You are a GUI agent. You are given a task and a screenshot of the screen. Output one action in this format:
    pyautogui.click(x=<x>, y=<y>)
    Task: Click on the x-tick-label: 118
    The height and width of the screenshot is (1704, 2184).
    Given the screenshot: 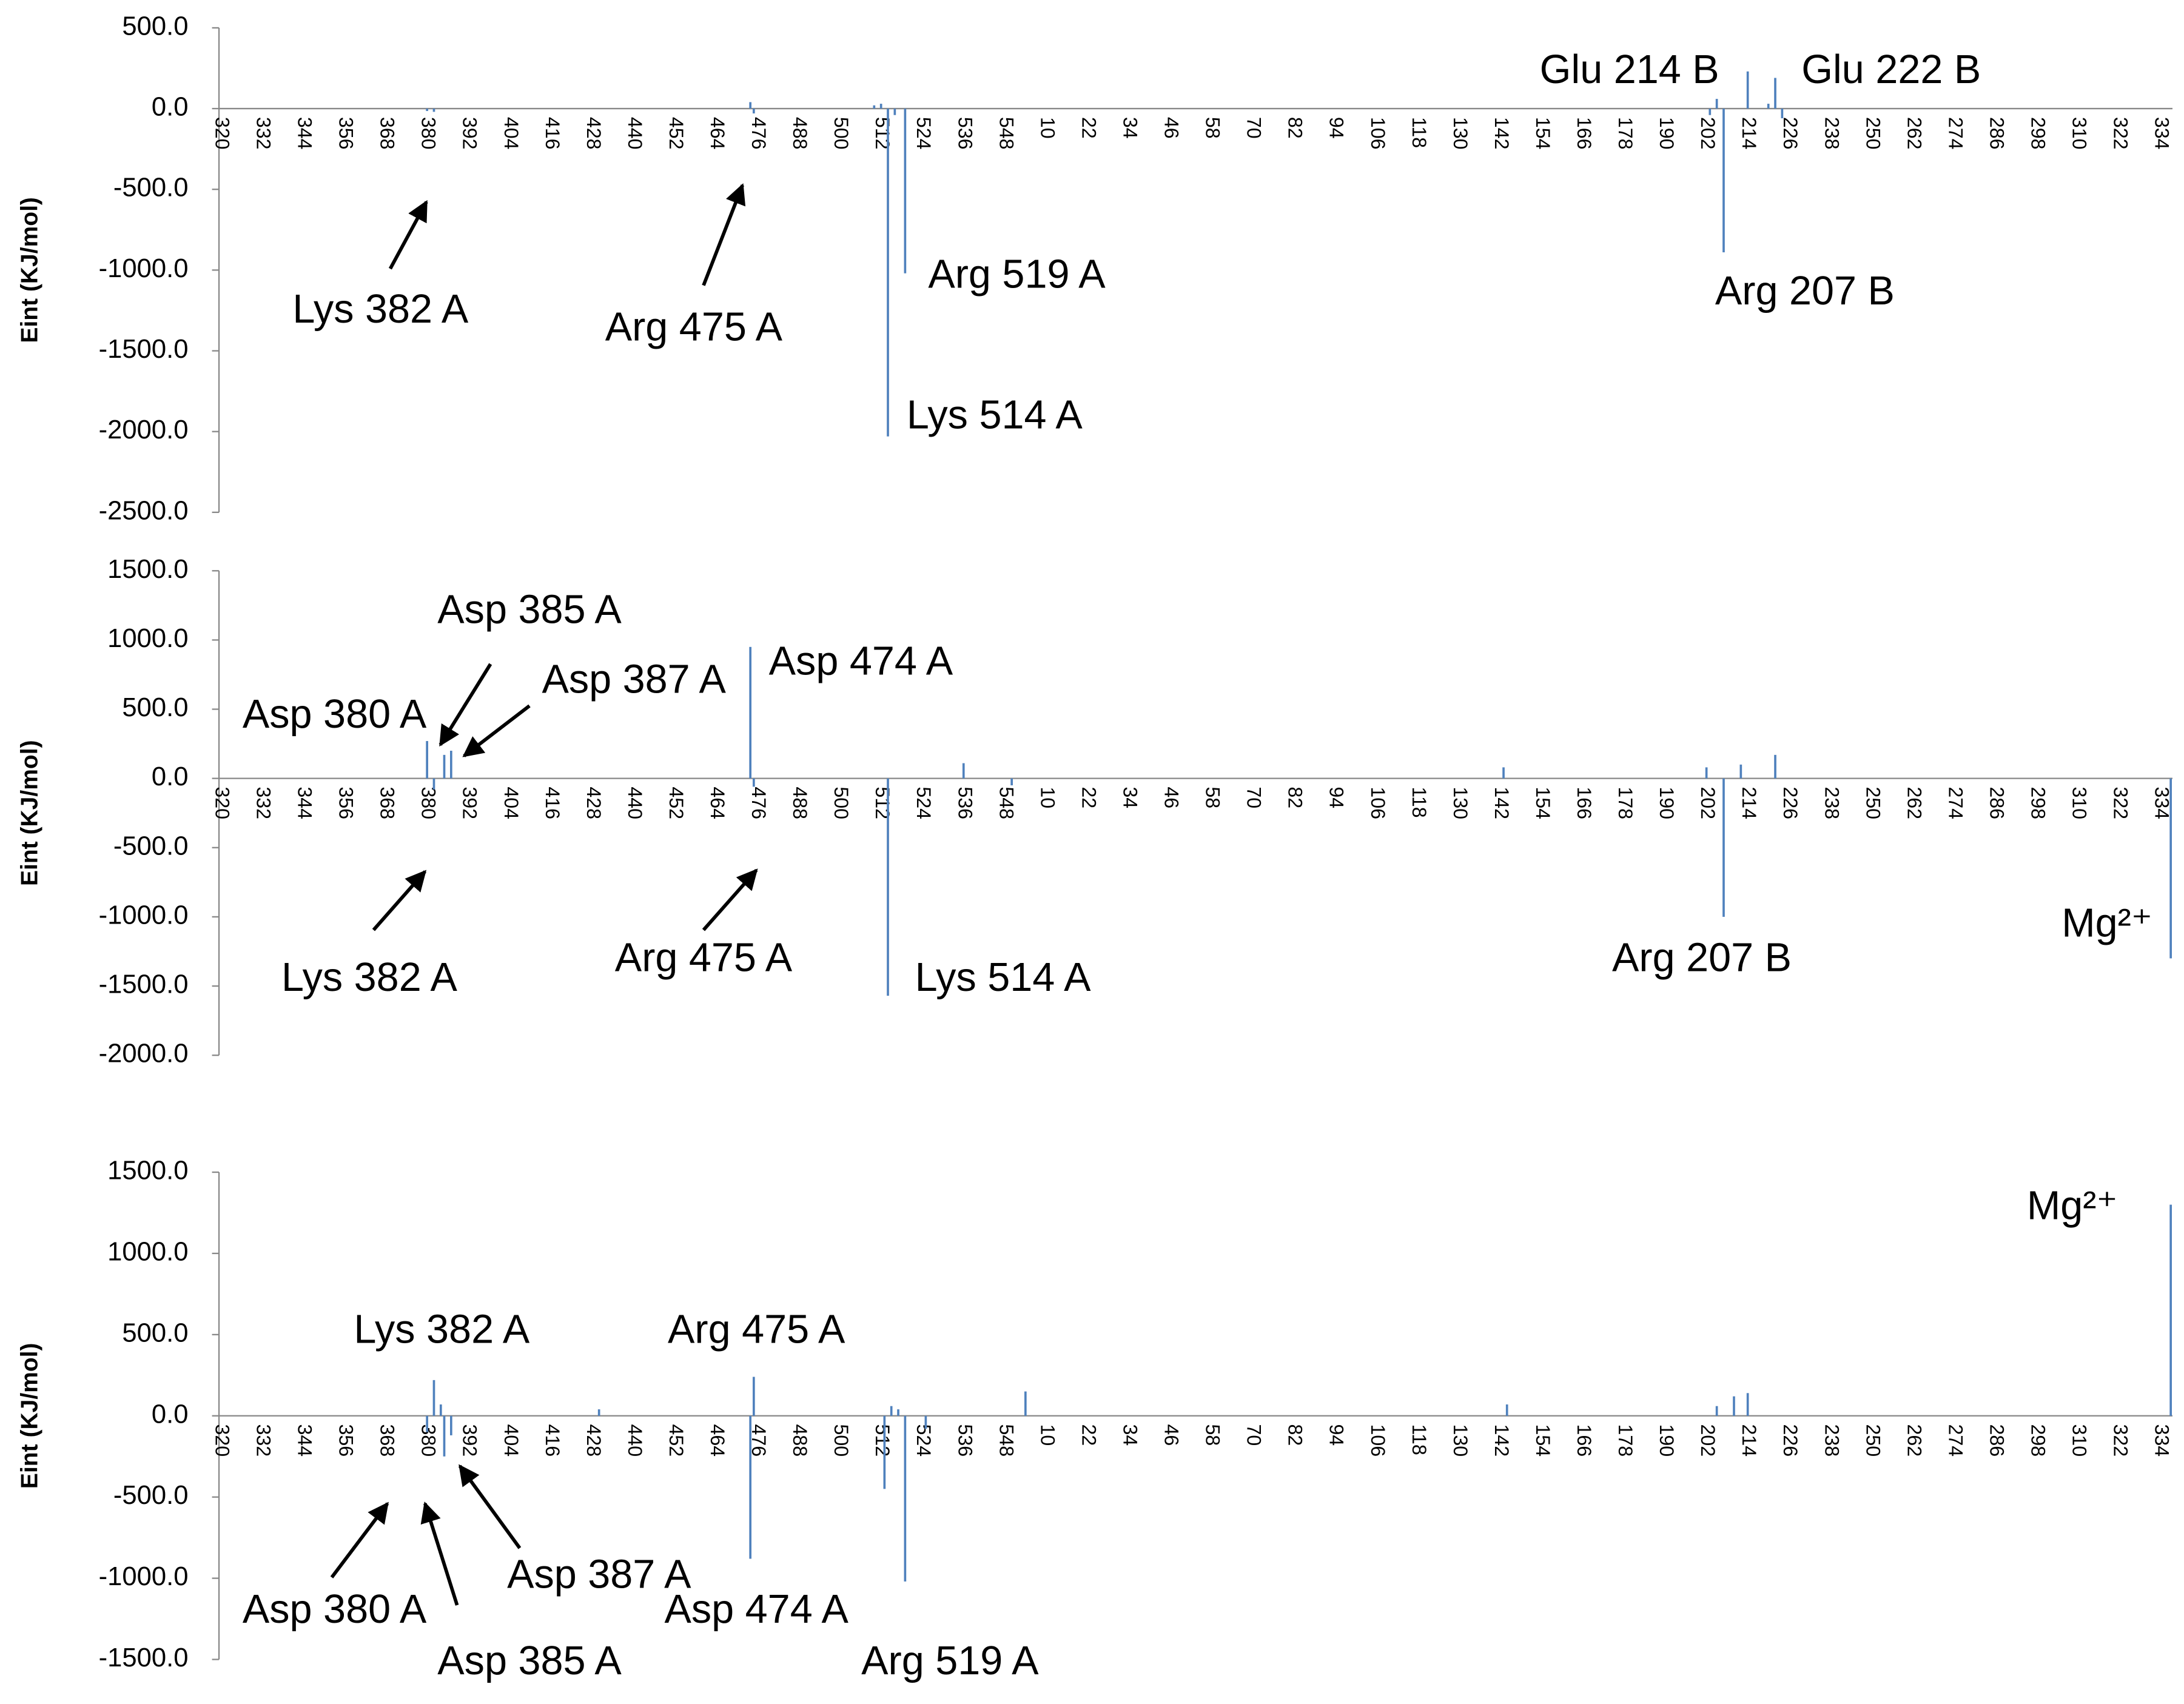 What is the action you would take?
    pyautogui.click(x=1419, y=132)
    